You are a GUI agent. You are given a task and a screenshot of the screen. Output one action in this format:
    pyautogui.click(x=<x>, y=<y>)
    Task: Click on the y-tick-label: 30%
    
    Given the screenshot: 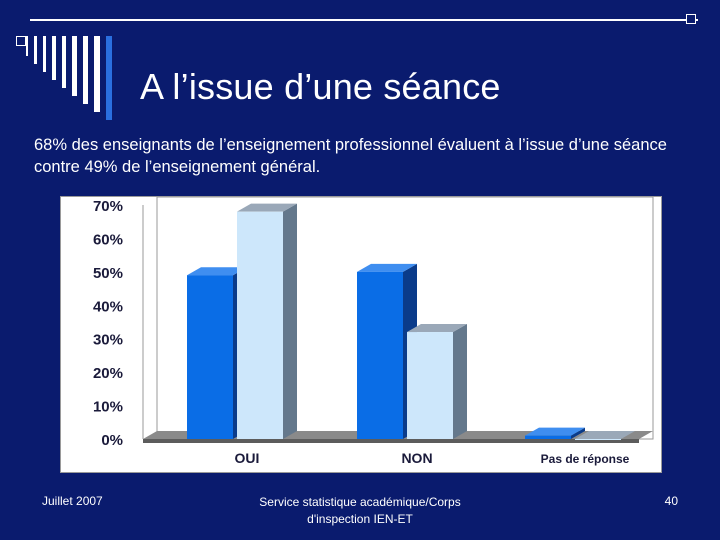 What is the action you would take?
    pyautogui.click(x=108, y=340)
    